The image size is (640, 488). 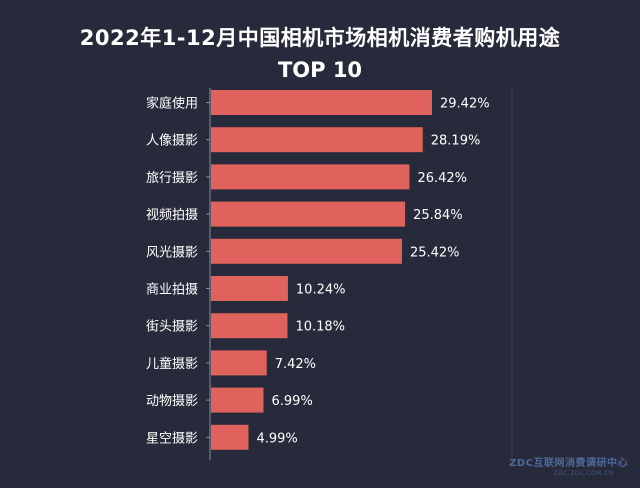 I want to click on category-label: 风光摄影, so click(x=172, y=252).